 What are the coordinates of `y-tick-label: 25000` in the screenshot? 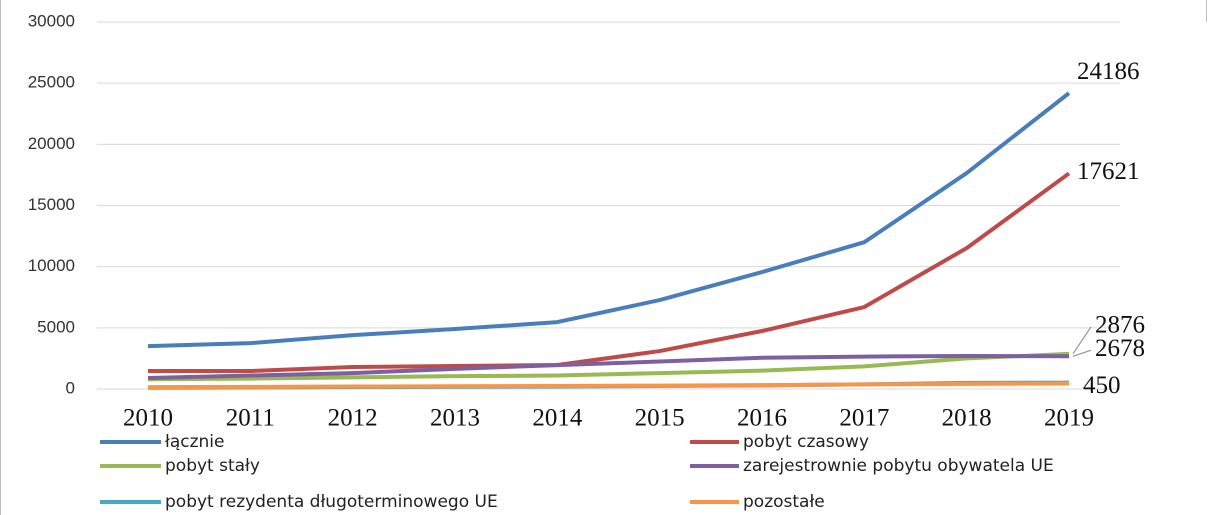 It's located at (51, 82).